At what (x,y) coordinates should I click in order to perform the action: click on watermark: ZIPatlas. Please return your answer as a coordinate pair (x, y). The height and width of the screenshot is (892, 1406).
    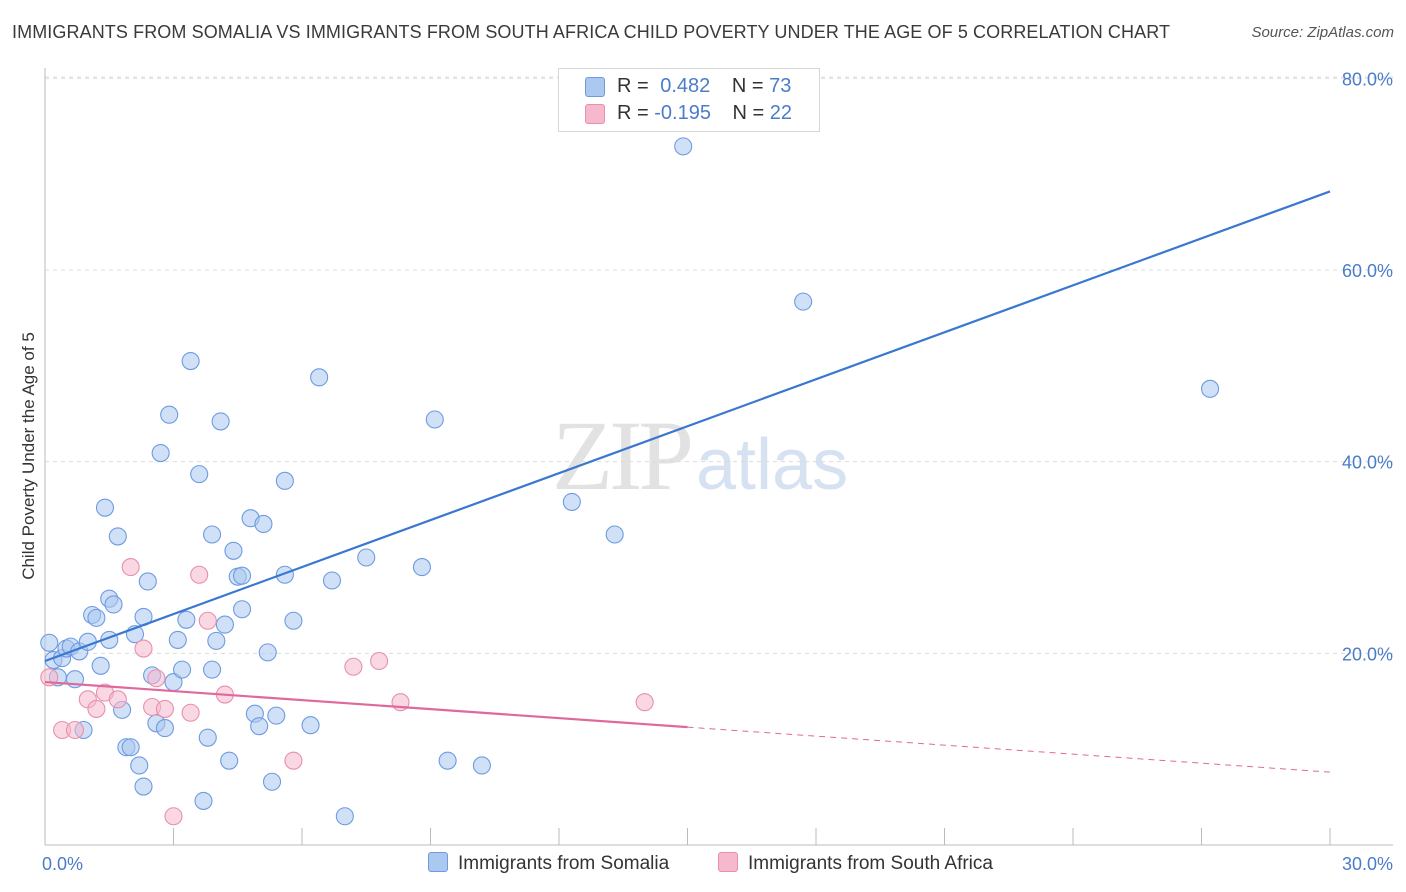
    Looking at the image, I should click on (700, 455).